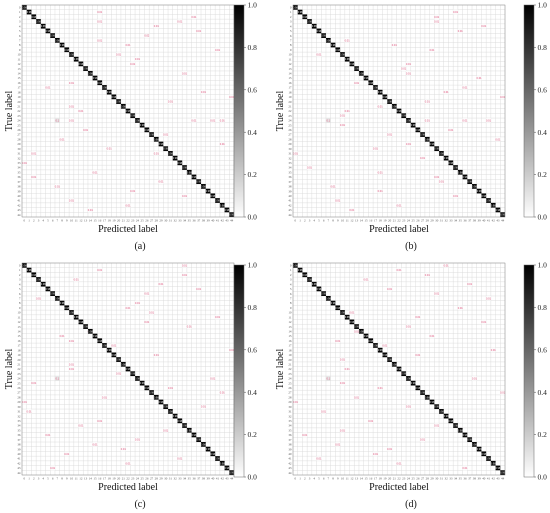 The width and height of the screenshot is (550, 513). What do you see at coordinates (58, 221) in the screenshot?
I see `x-tick-label: 7` at bounding box center [58, 221].